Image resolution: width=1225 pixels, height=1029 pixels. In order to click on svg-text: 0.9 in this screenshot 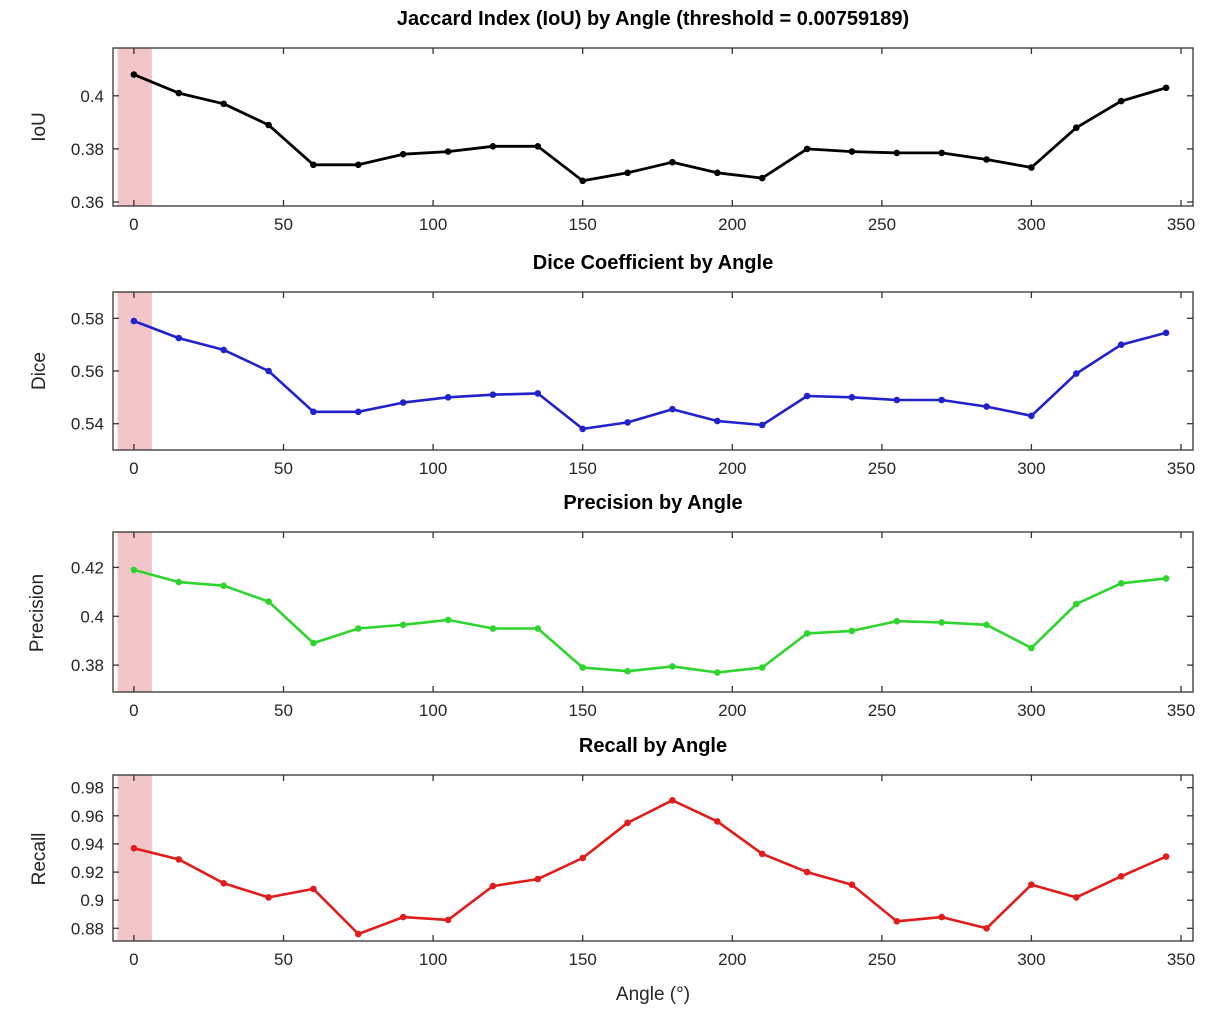, I will do `click(92, 900)`.